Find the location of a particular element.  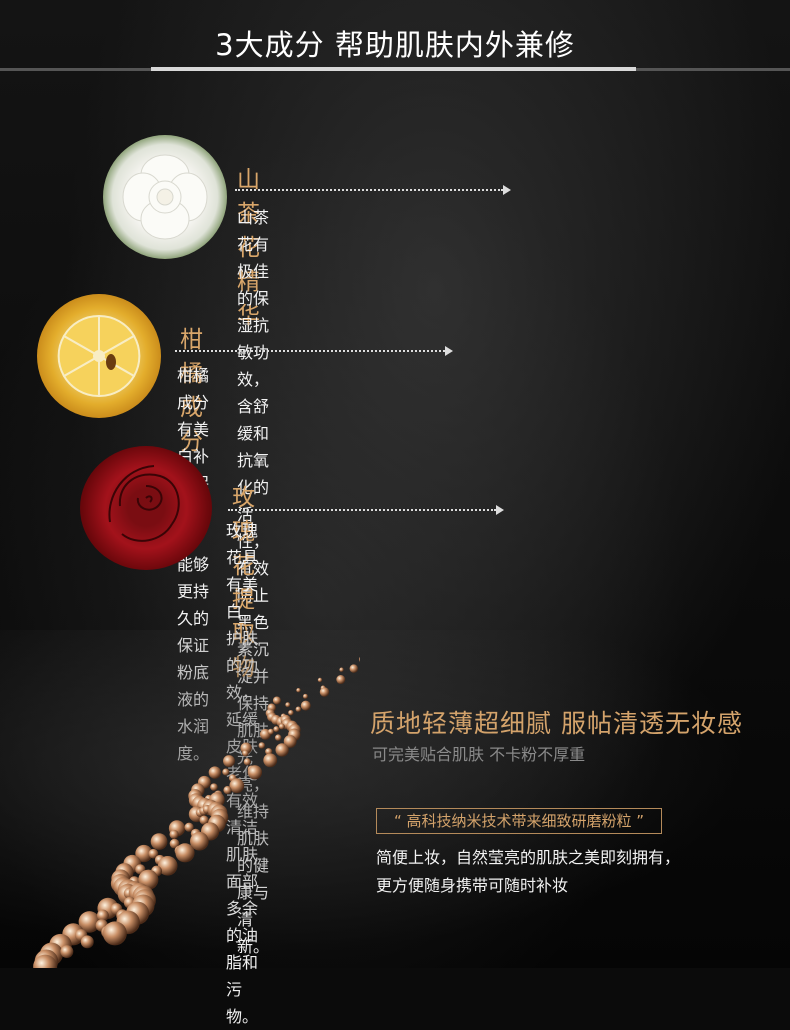

red-rose-icon is located at coordinates (146, 508).